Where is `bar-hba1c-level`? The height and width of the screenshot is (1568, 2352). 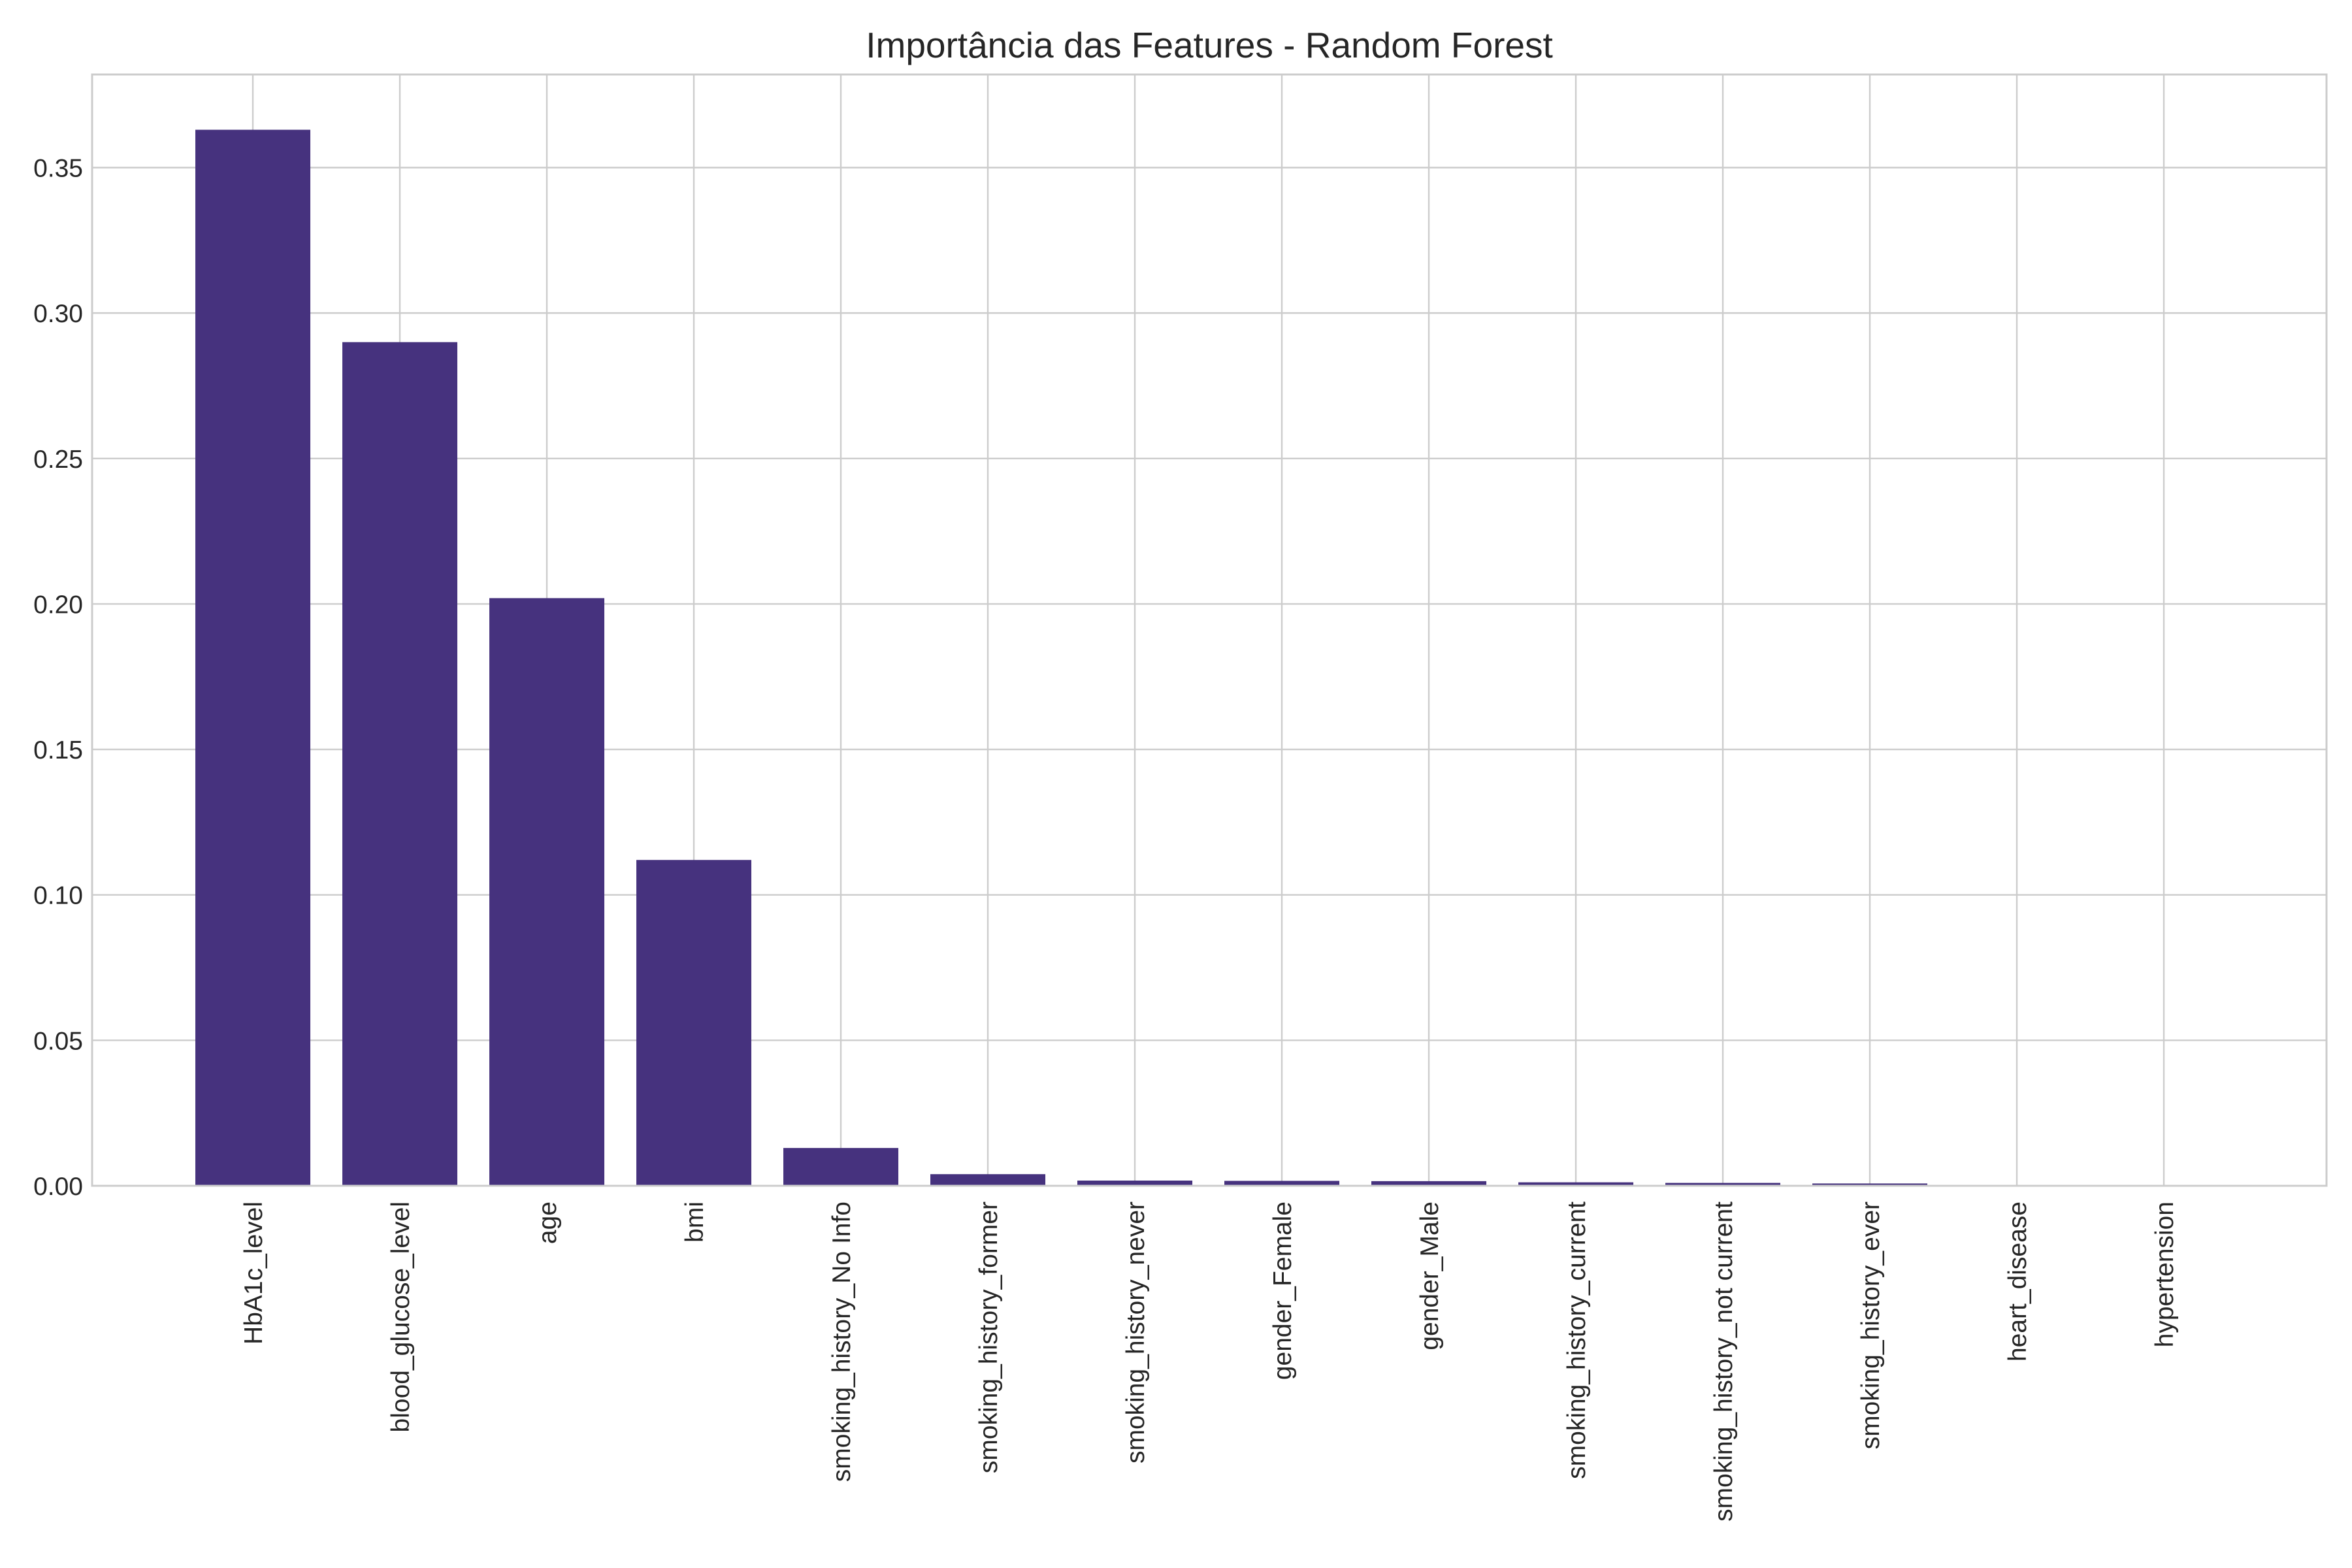
bar-hba1c-level is located at coordinates (252, 657).